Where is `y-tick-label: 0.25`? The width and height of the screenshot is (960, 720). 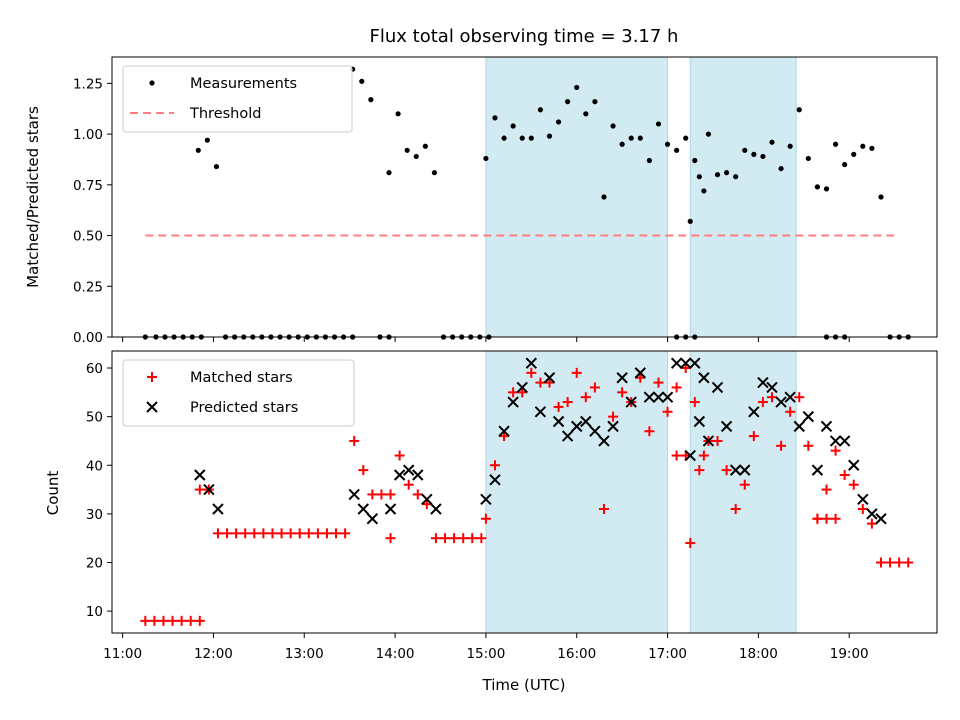
y-tick-label: 0.25 is located at coordinates (88, 287).